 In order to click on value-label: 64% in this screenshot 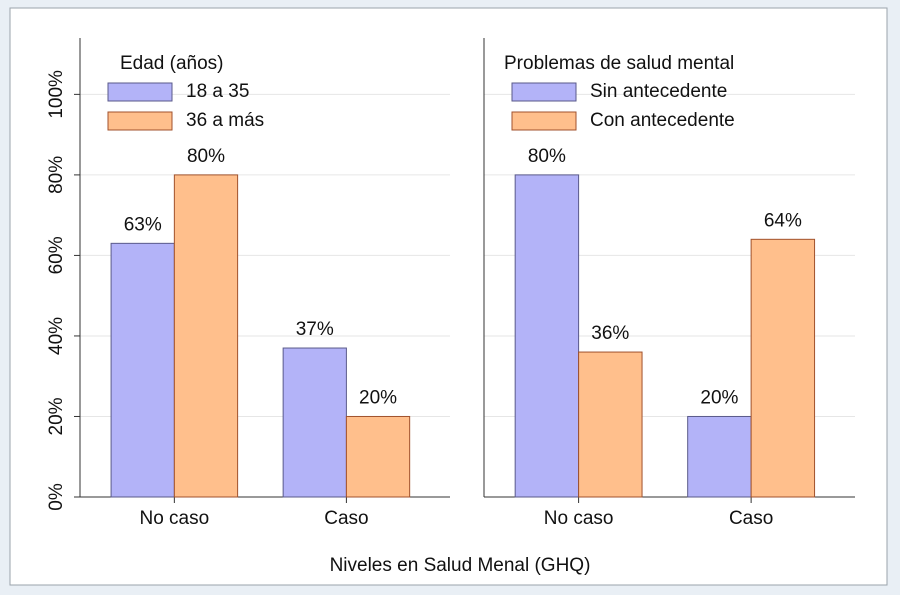, I will do `click(783, 220)`.